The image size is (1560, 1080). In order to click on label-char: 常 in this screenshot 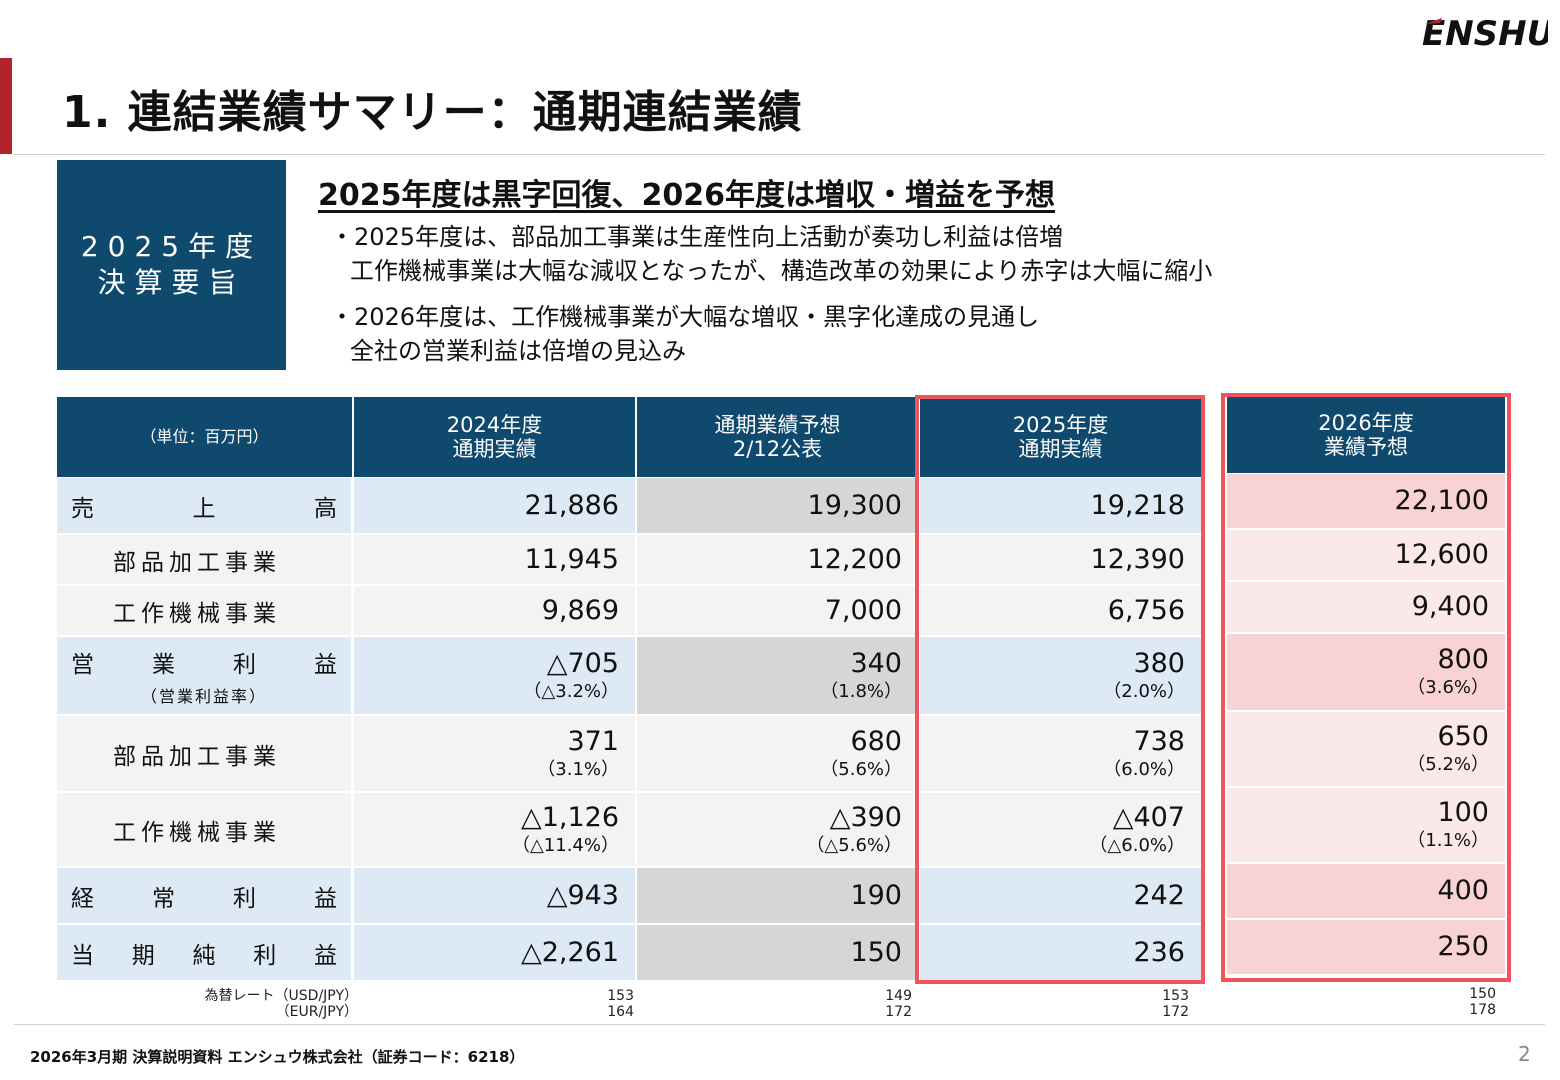, I will do `click(163, 898)`.